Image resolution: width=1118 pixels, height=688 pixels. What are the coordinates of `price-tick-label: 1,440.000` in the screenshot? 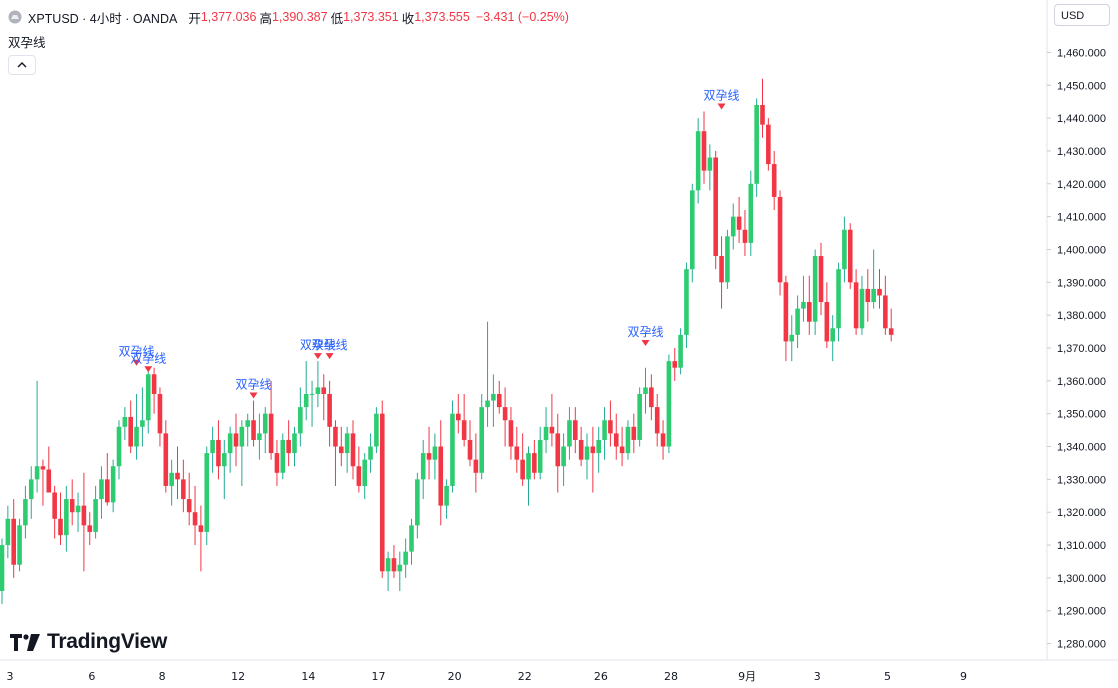 It's located at (1081, 119).